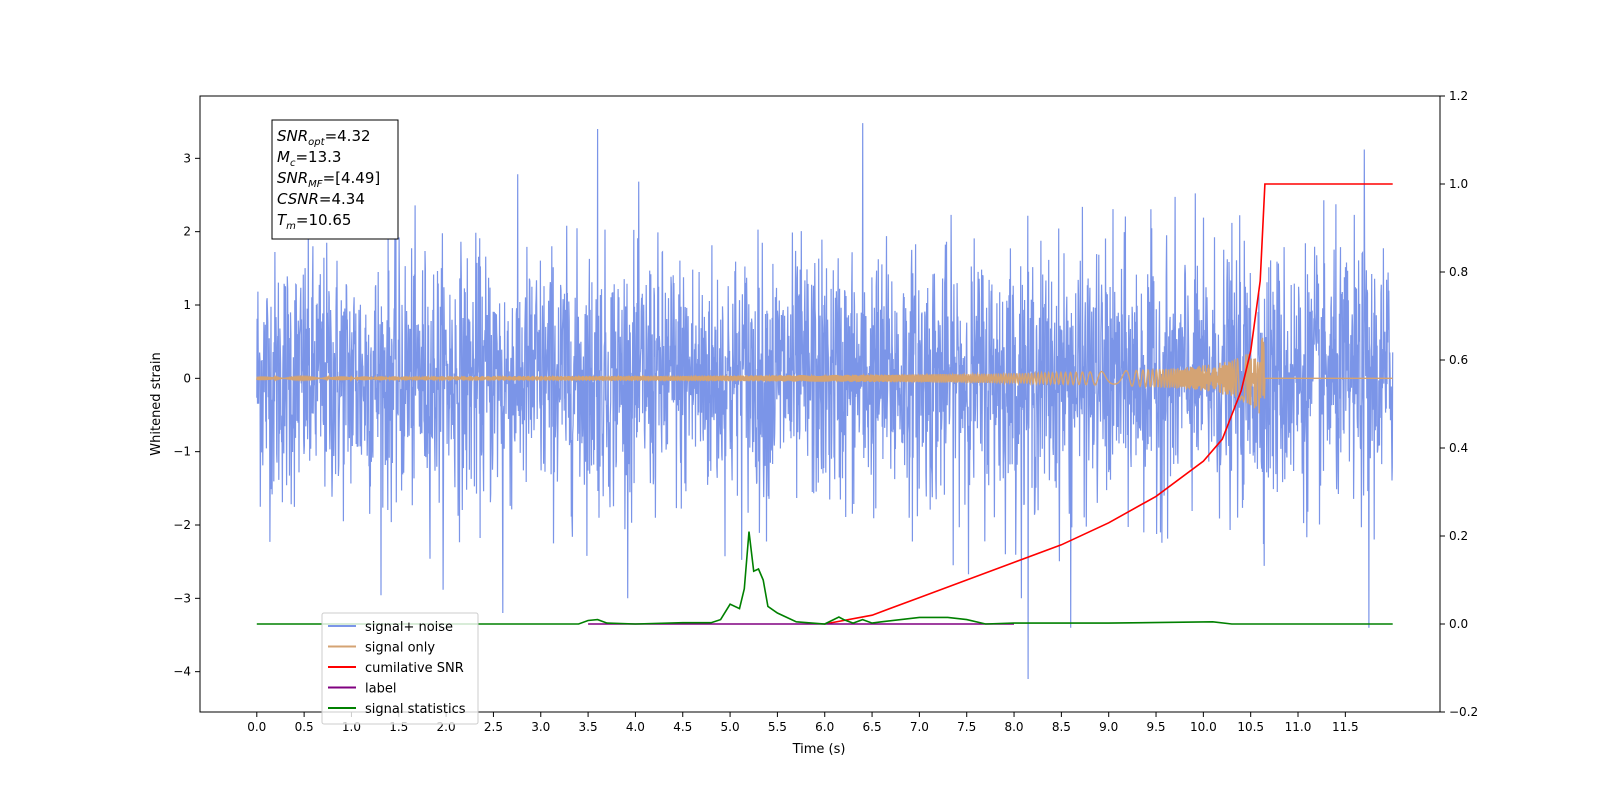  Describe the element at coordinates (824, 375) in the screenshot. I see `series-signal-only` at that location.